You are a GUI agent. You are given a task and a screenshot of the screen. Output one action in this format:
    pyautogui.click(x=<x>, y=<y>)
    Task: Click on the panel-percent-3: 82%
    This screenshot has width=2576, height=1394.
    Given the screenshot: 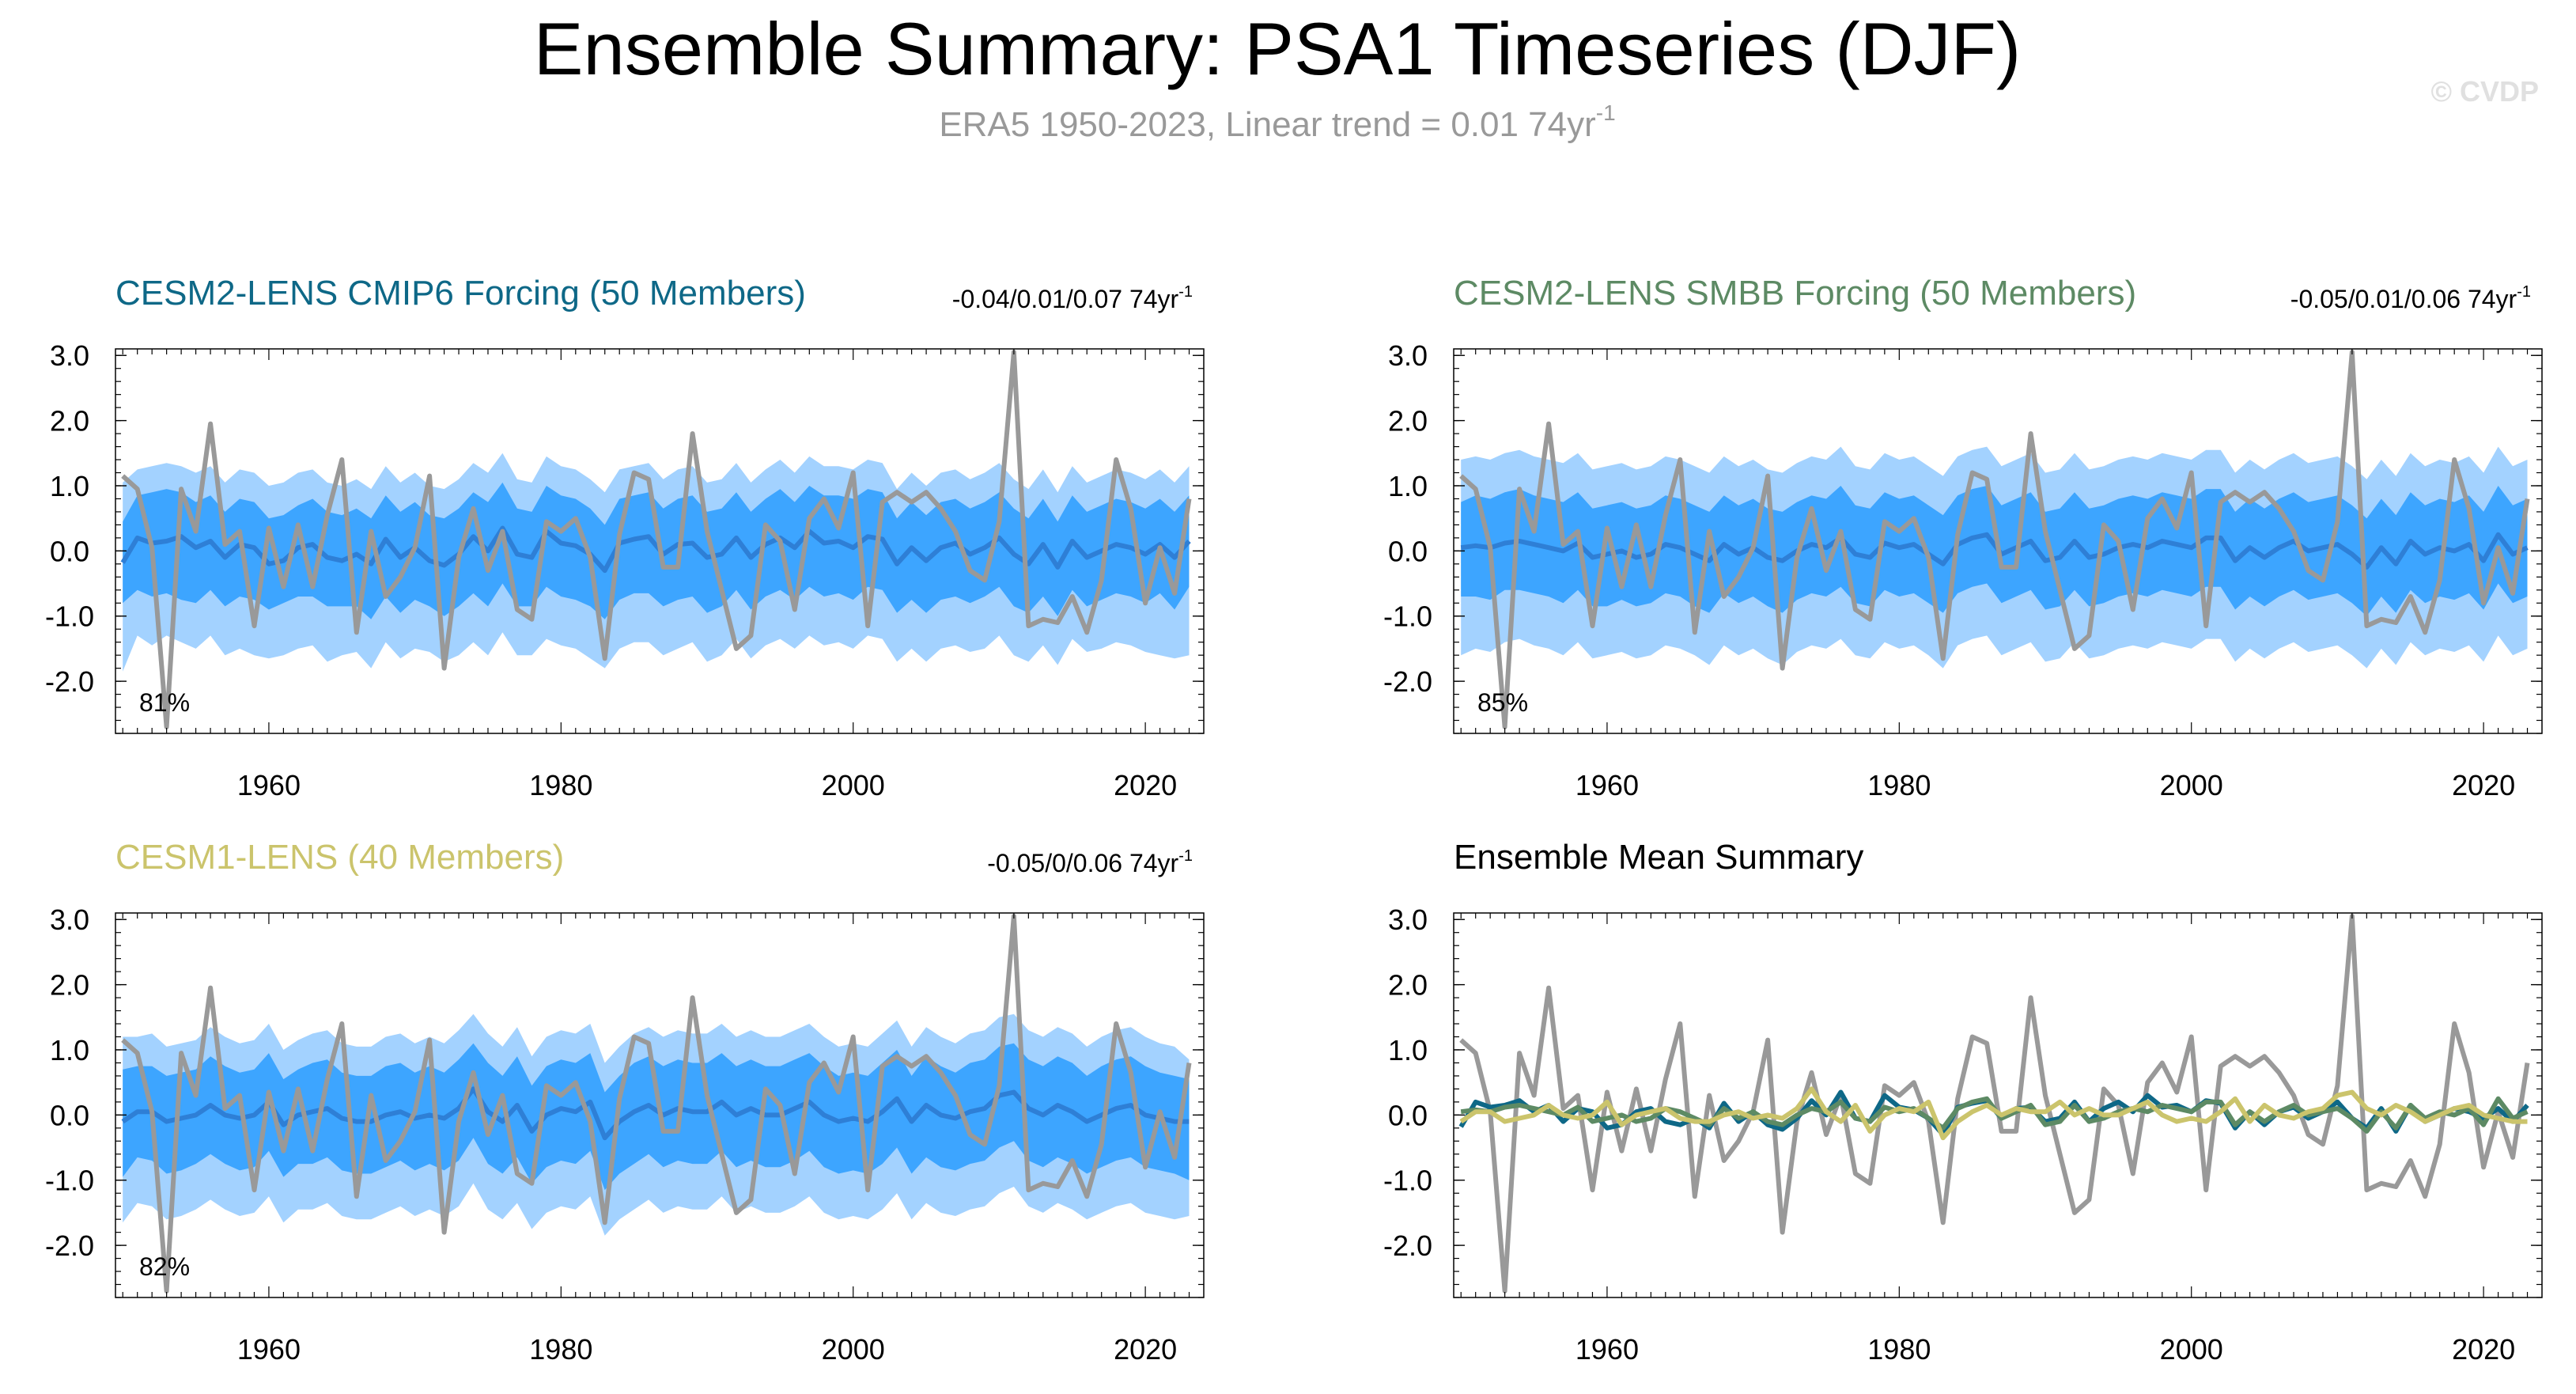 What is the action you would take?
    pyautogui.click(x=165, y=1266)
    